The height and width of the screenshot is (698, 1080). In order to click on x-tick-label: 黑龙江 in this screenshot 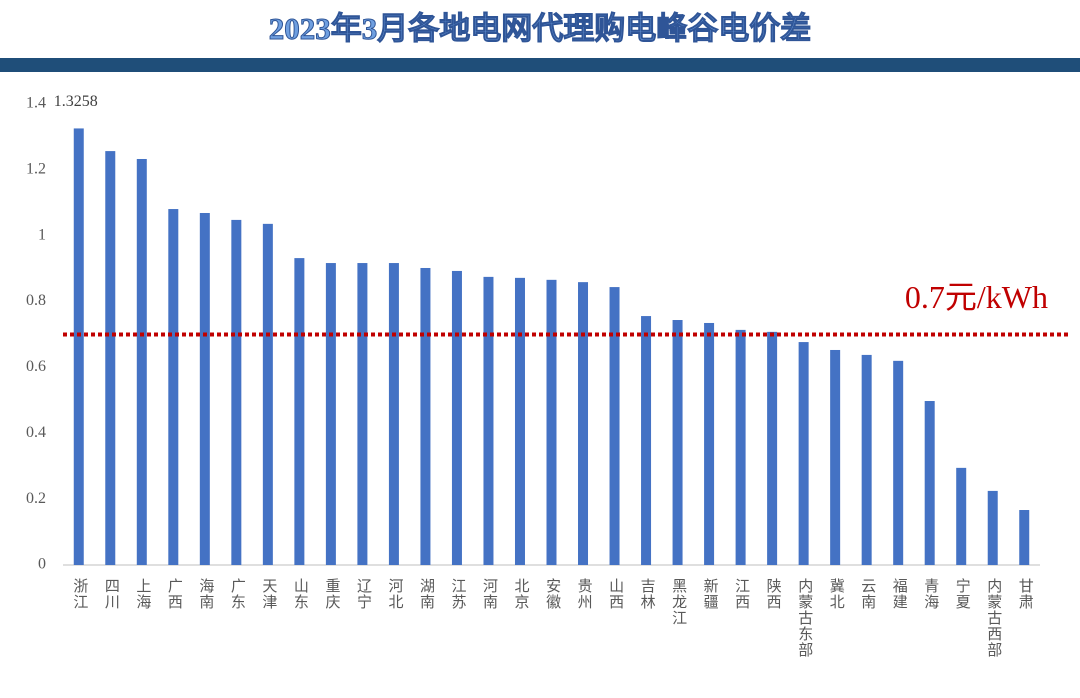, I will do `click(678, 602)`.